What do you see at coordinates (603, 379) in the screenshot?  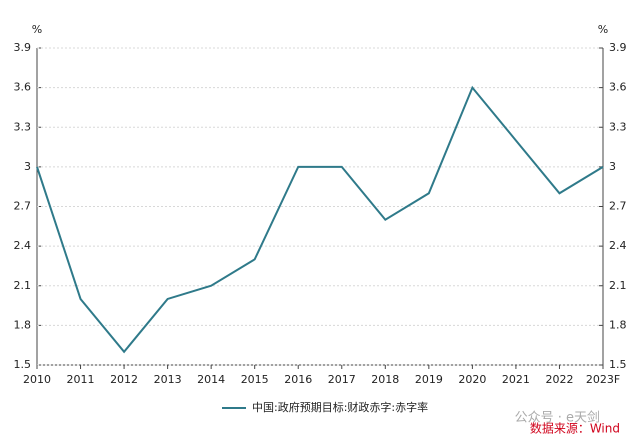 I see `x-tick-label: 2023F` at bounding box center [603, 379].